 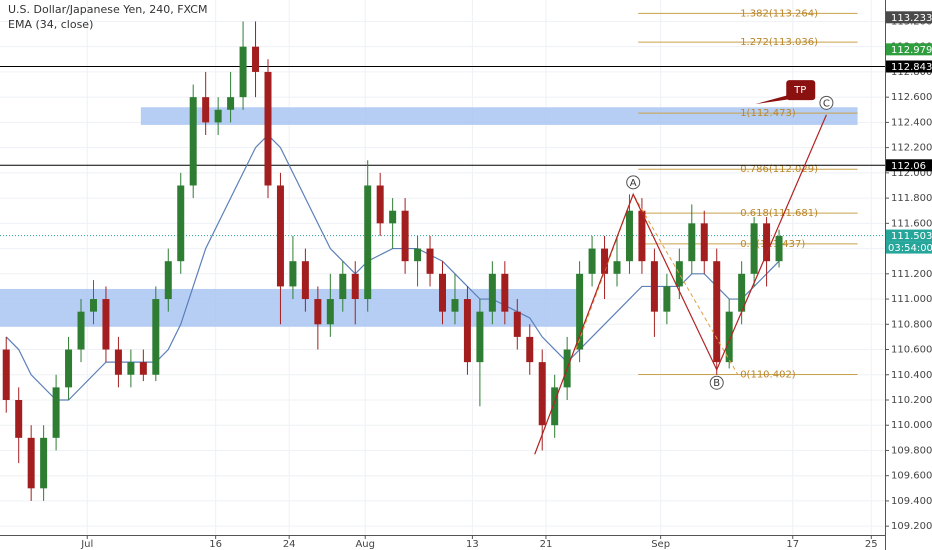 I want to click on fib-label: 1.382(113.264), so click(x=779, y=13).